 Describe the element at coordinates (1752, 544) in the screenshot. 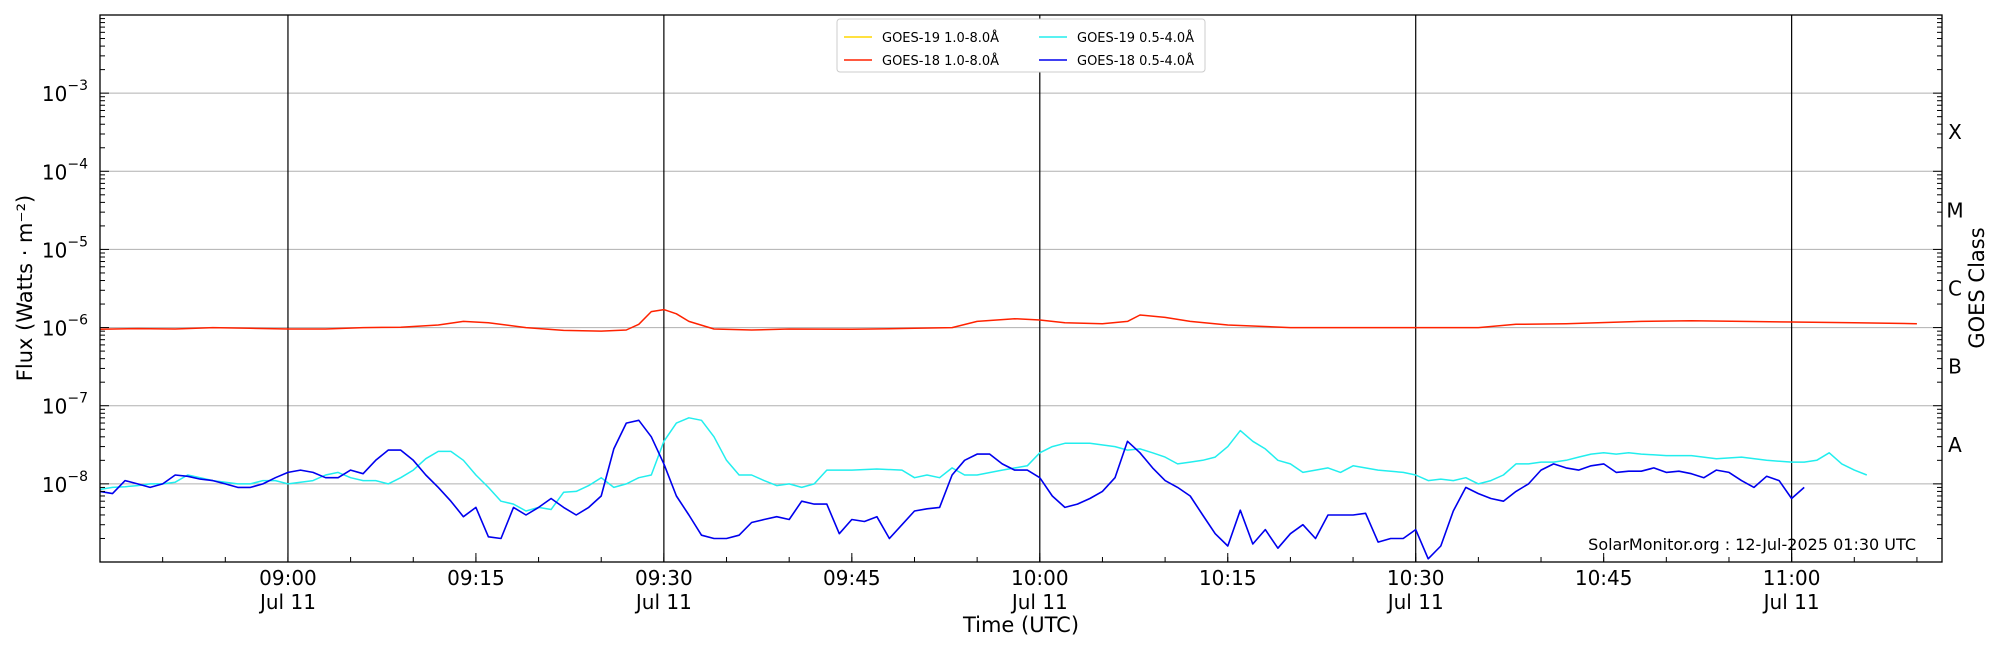

I see `credit-text: SolarMonitor.org : 12-Jul-2025 01:30 UTC` at that location.